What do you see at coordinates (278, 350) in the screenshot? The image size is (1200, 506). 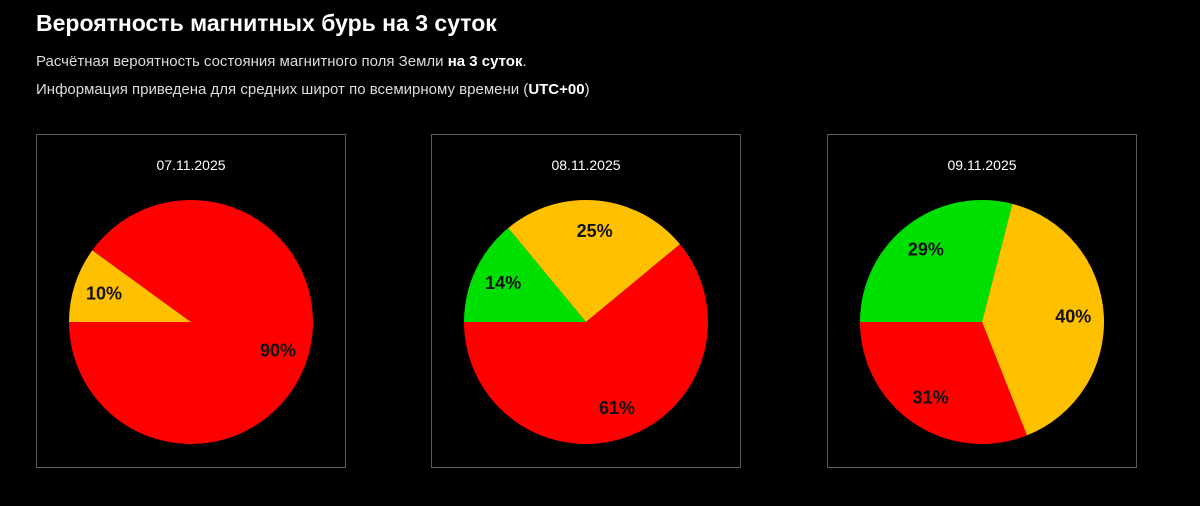 I see `pie-slice-label: 90%` at bounding box center [278, 350].